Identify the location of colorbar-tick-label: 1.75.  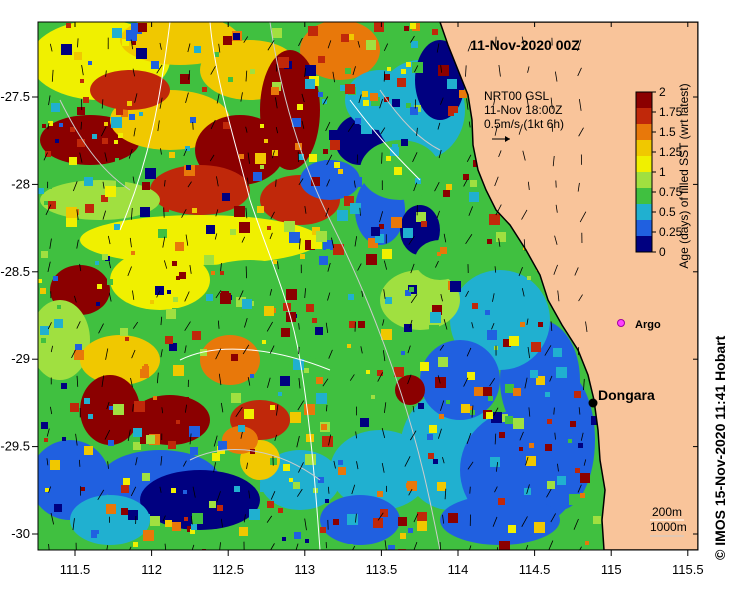
(671, 112).